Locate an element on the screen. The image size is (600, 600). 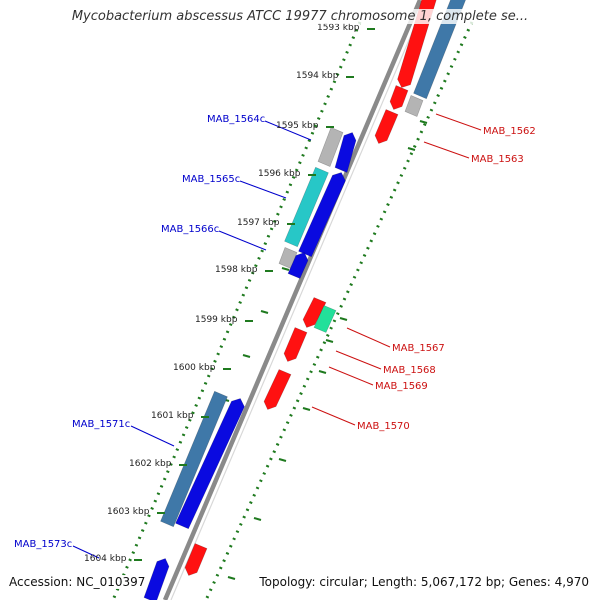
gene-label-mab-1563: MAB_1563 is located at coordinates (497, 159).